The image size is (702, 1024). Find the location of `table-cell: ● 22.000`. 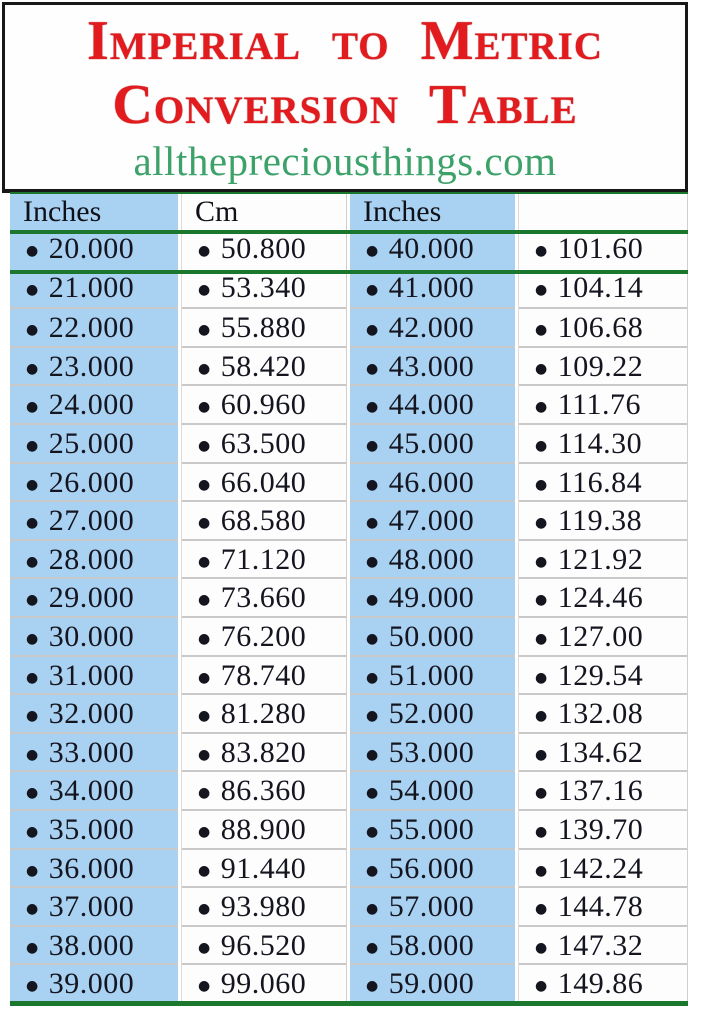

table-cell: ● 22.000 is located at coordinates (94, 326).